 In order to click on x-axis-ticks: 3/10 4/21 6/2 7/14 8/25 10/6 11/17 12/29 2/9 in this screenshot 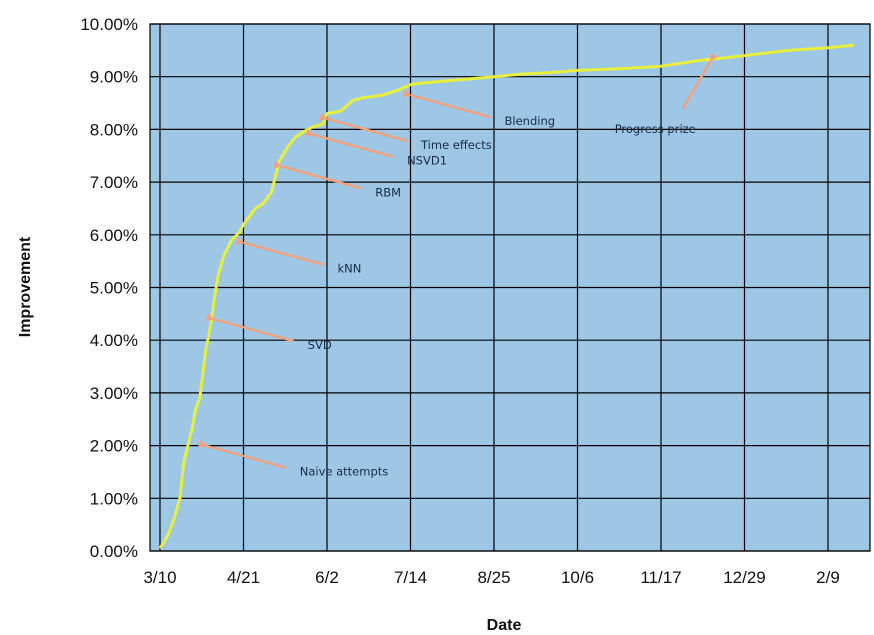, I will do `click(491, 577)`.